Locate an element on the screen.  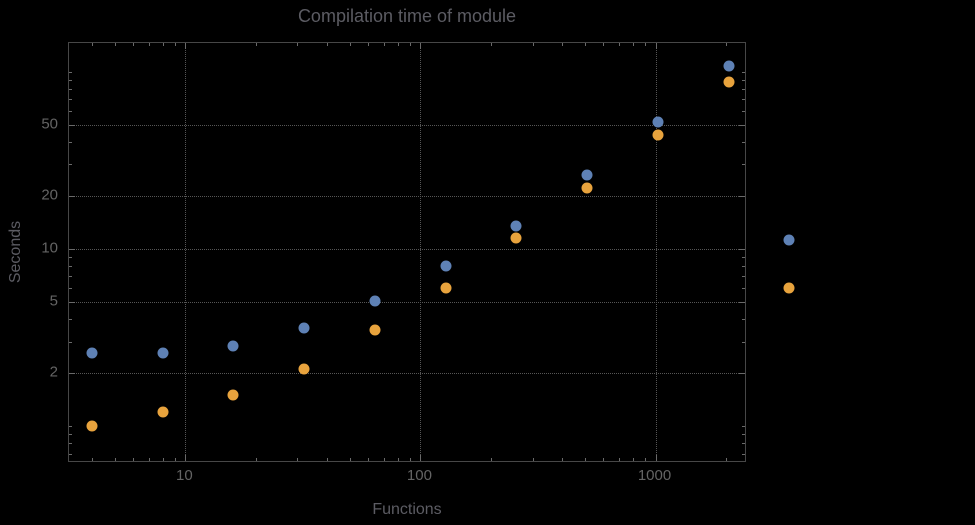
y-minortick-0.7000000000000001 is located at coordinates (70, 454).